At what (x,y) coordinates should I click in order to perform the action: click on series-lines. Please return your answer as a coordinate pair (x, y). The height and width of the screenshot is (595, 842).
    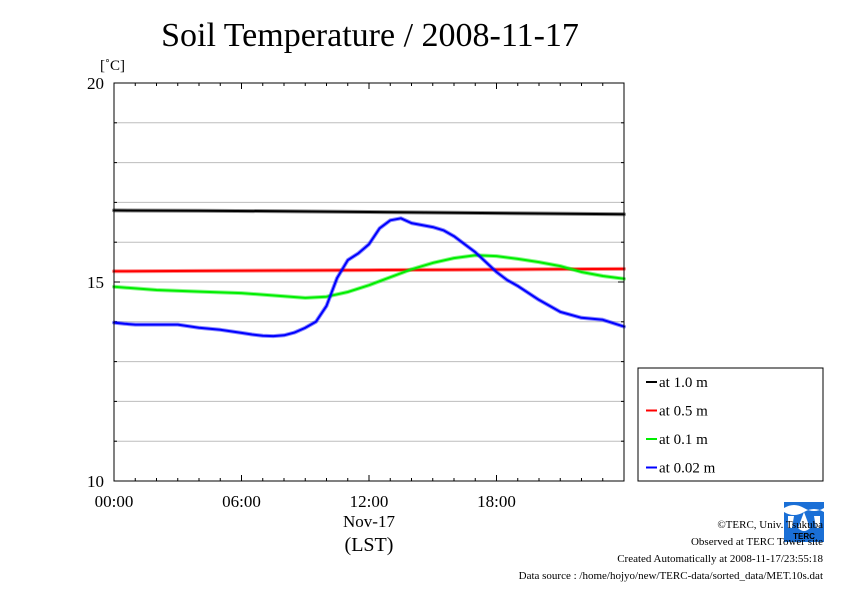
    Looking at the image, I should click on (369, 273).